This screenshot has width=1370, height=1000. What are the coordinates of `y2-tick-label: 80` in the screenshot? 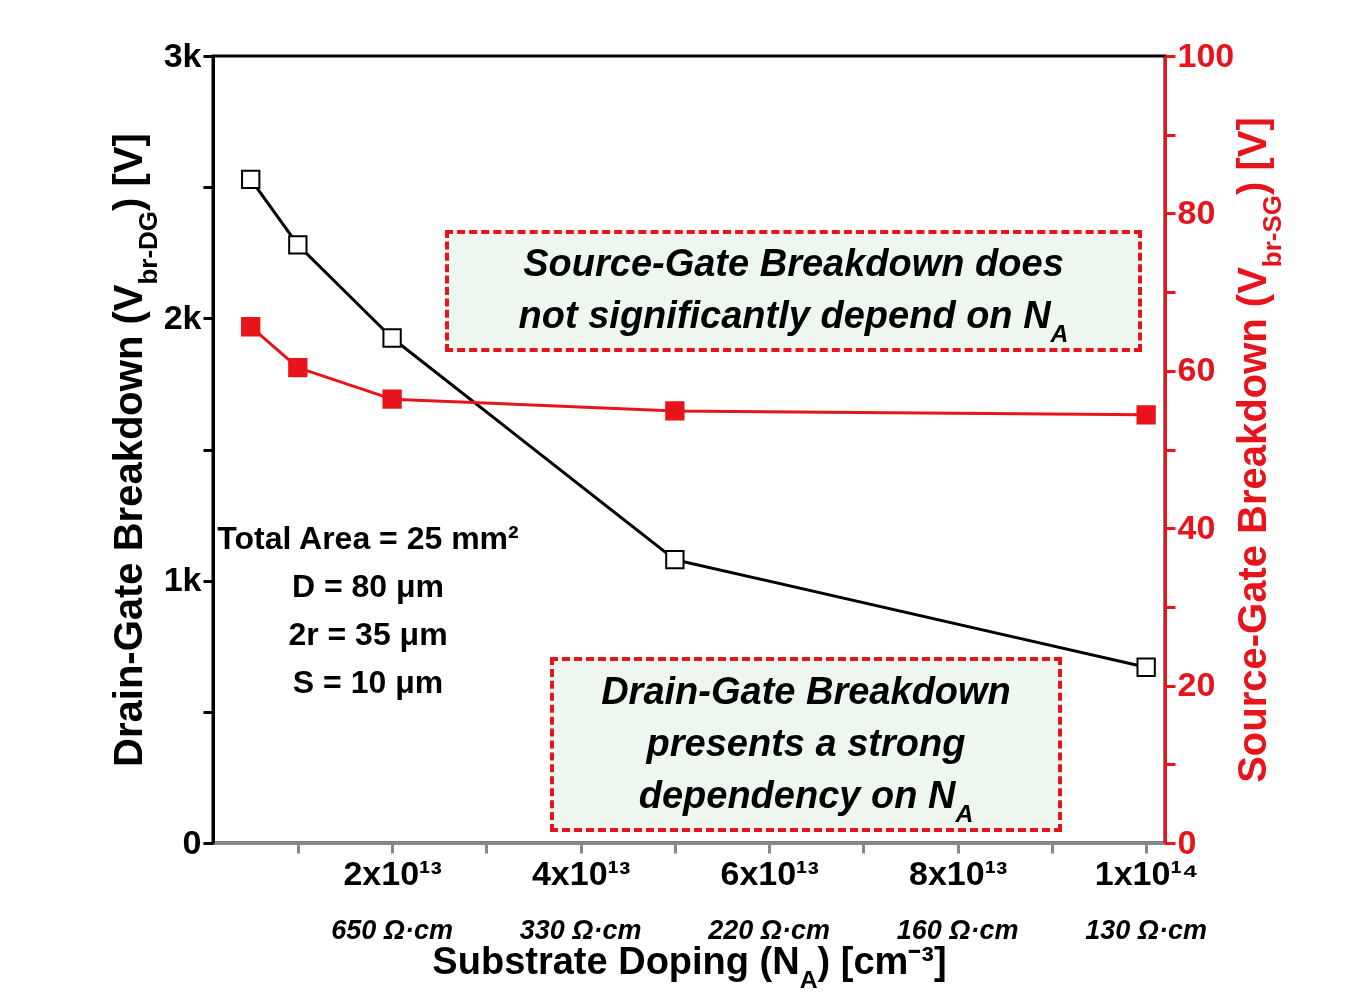 It's located at (1196, 211).